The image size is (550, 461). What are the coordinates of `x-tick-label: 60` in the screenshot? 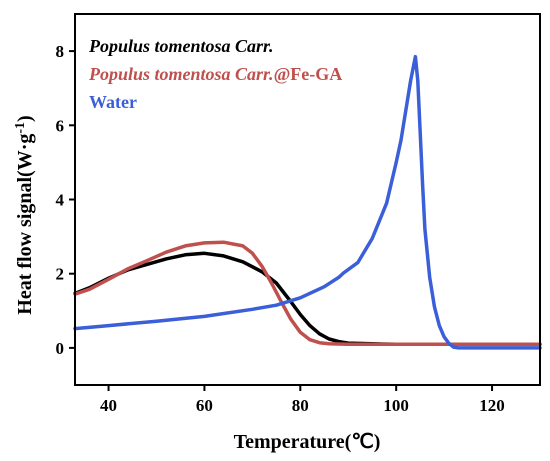 It's located at (204, 405).